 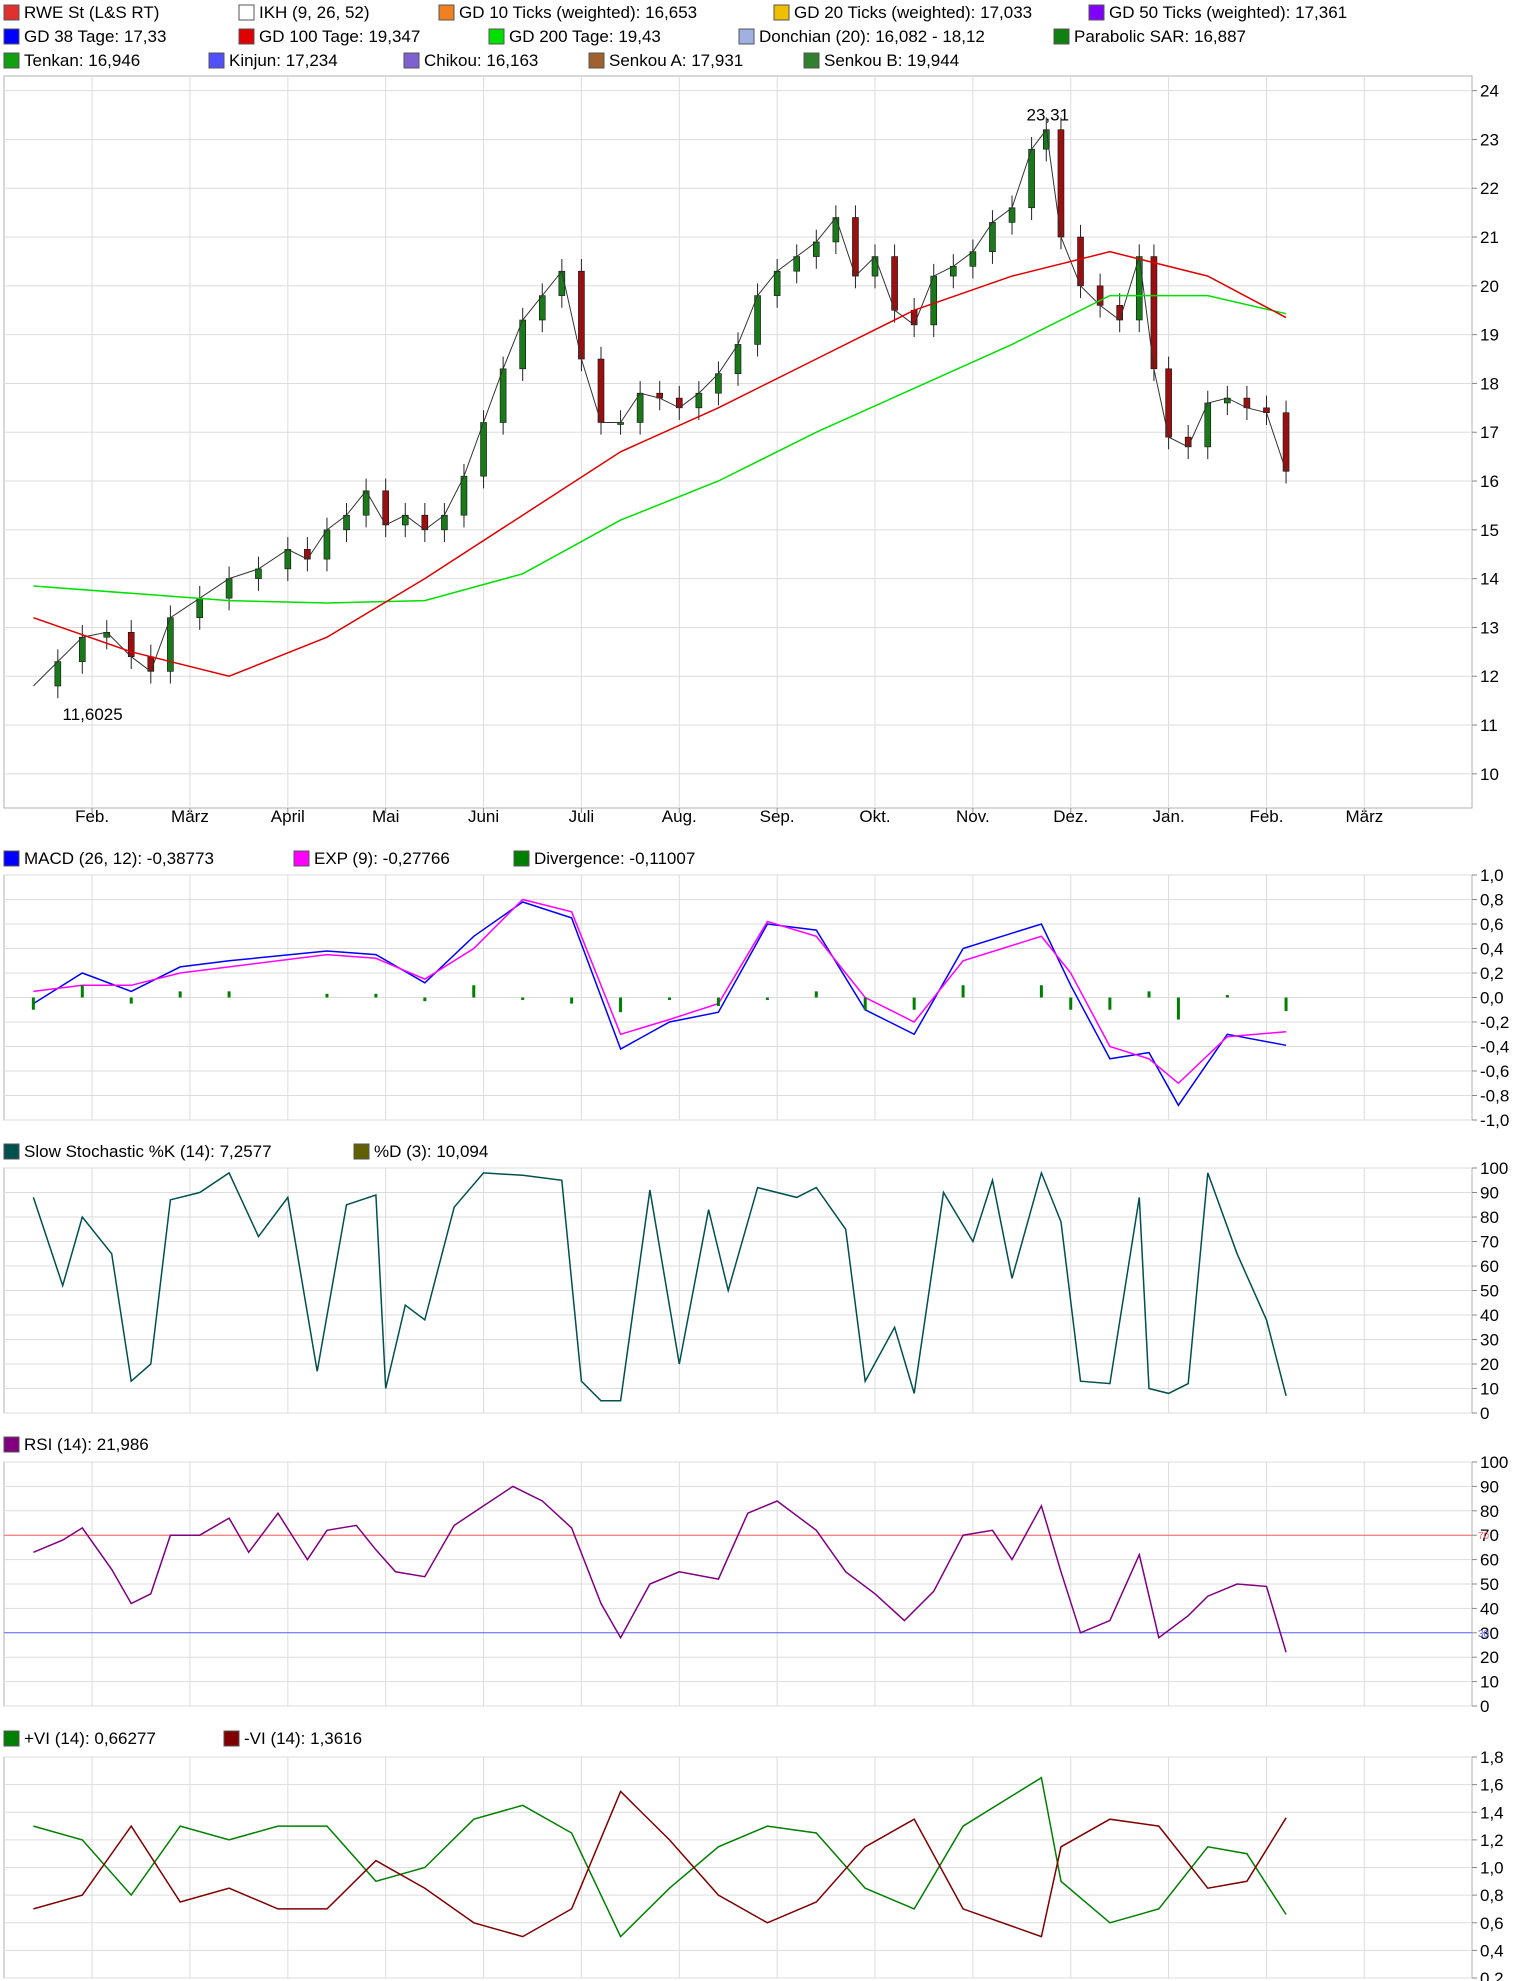 What do you see at coordinates (1489, 579) in the screenshot?
I see `y-tick-label: 14` at bounding box center [1489, 579].